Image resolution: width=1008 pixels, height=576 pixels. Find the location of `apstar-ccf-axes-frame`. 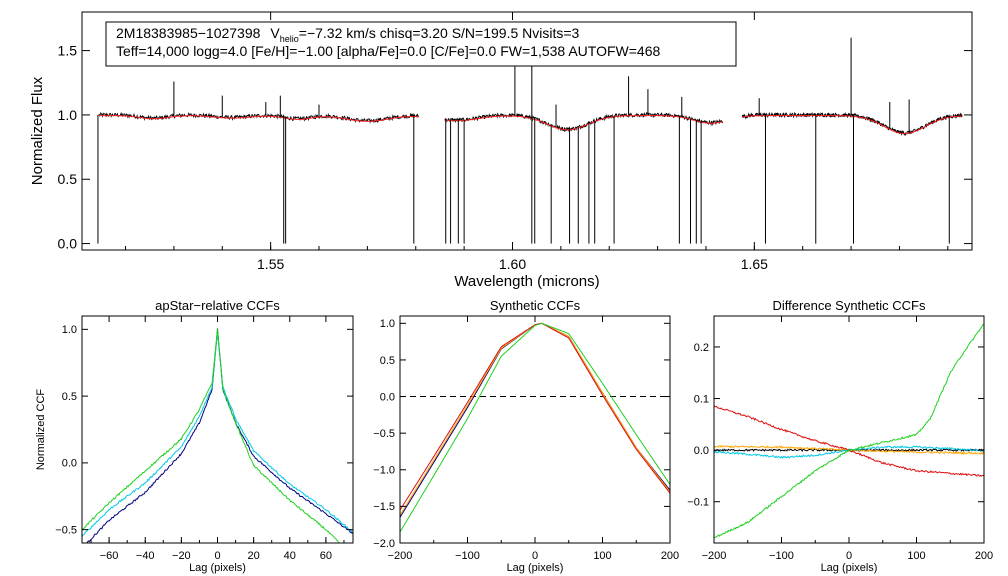

apstar-ccf-axes-frame is located at coordinates (217, 429).